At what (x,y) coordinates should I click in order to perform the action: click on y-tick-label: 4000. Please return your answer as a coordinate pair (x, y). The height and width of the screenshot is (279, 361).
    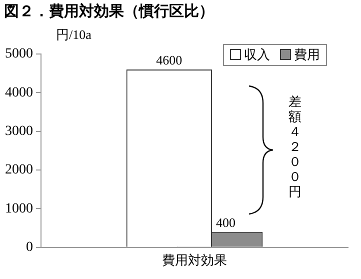
    Looking at the image, I should click on (19, 92).